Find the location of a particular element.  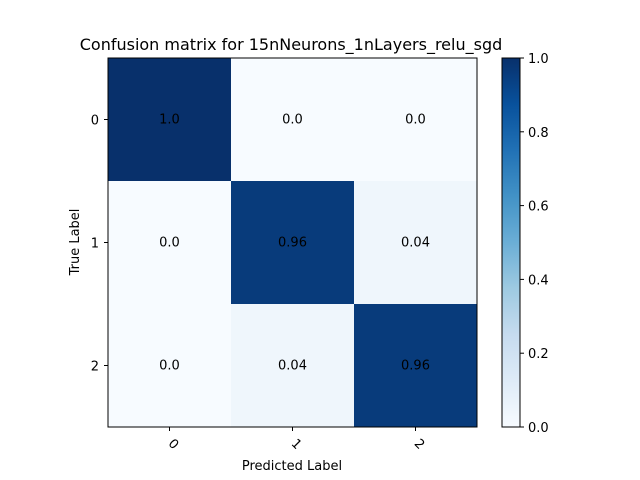

colorbar-tick-label-1: 0.2 is located at coordinates (538, 354).